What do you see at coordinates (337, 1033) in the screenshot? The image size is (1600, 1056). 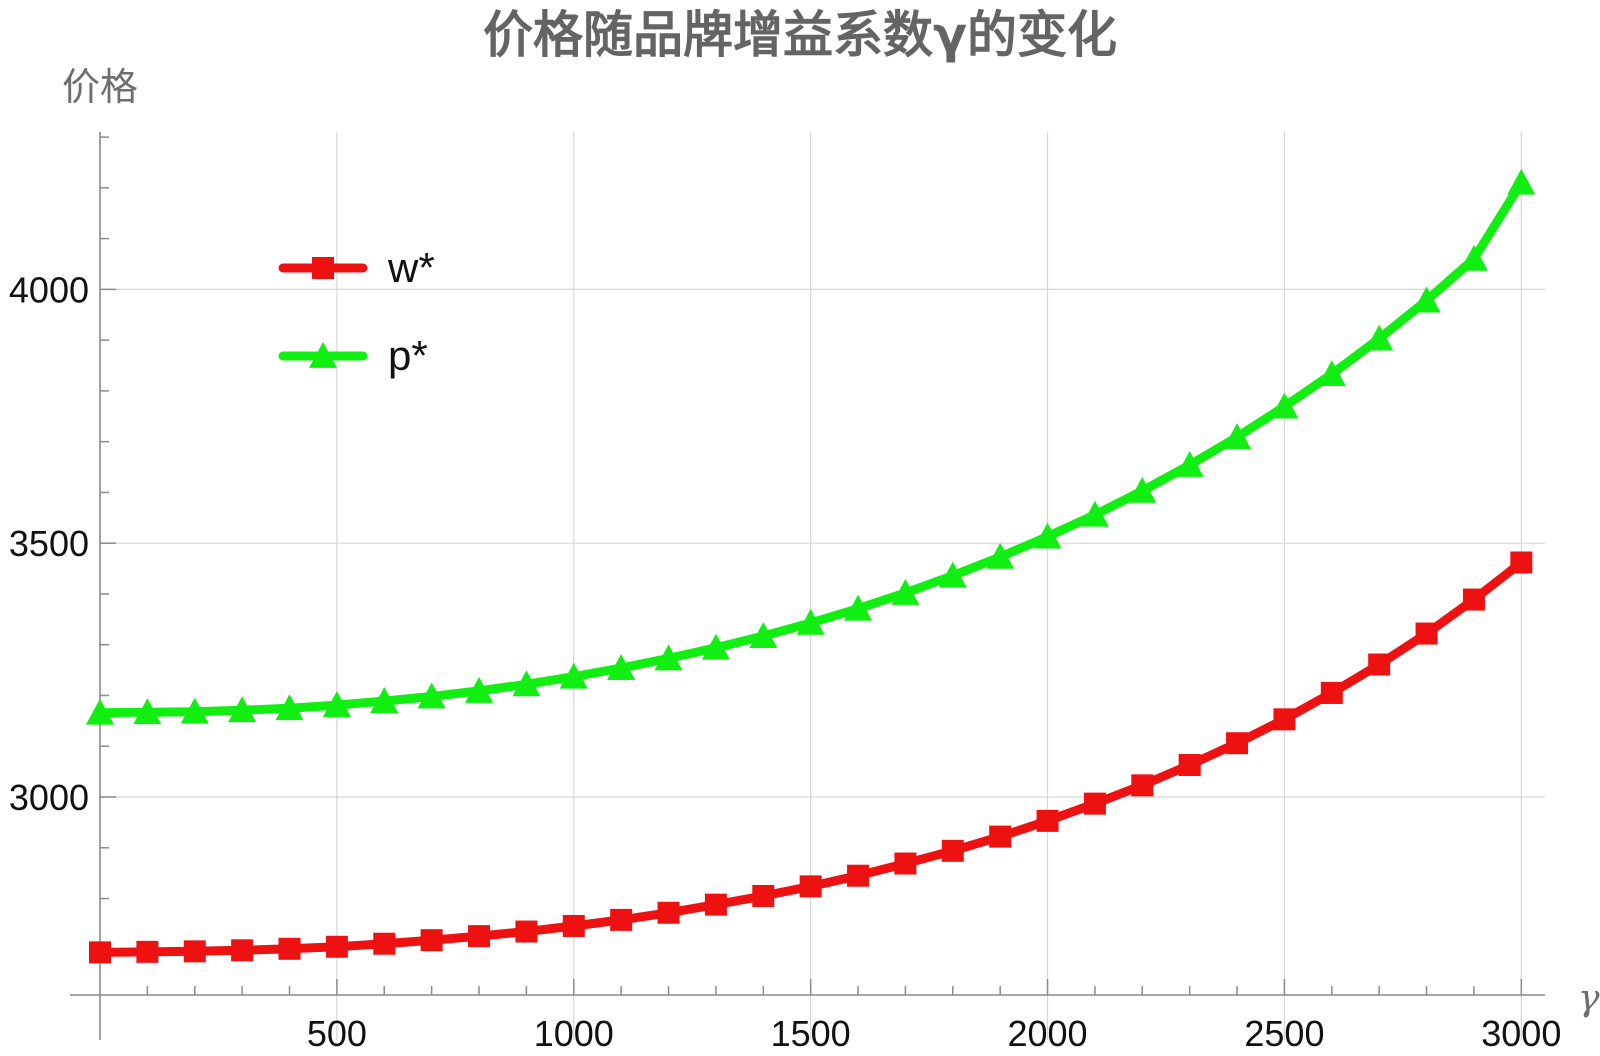 I see `x-tick-label: 500` at bounding box center [337, 1033].